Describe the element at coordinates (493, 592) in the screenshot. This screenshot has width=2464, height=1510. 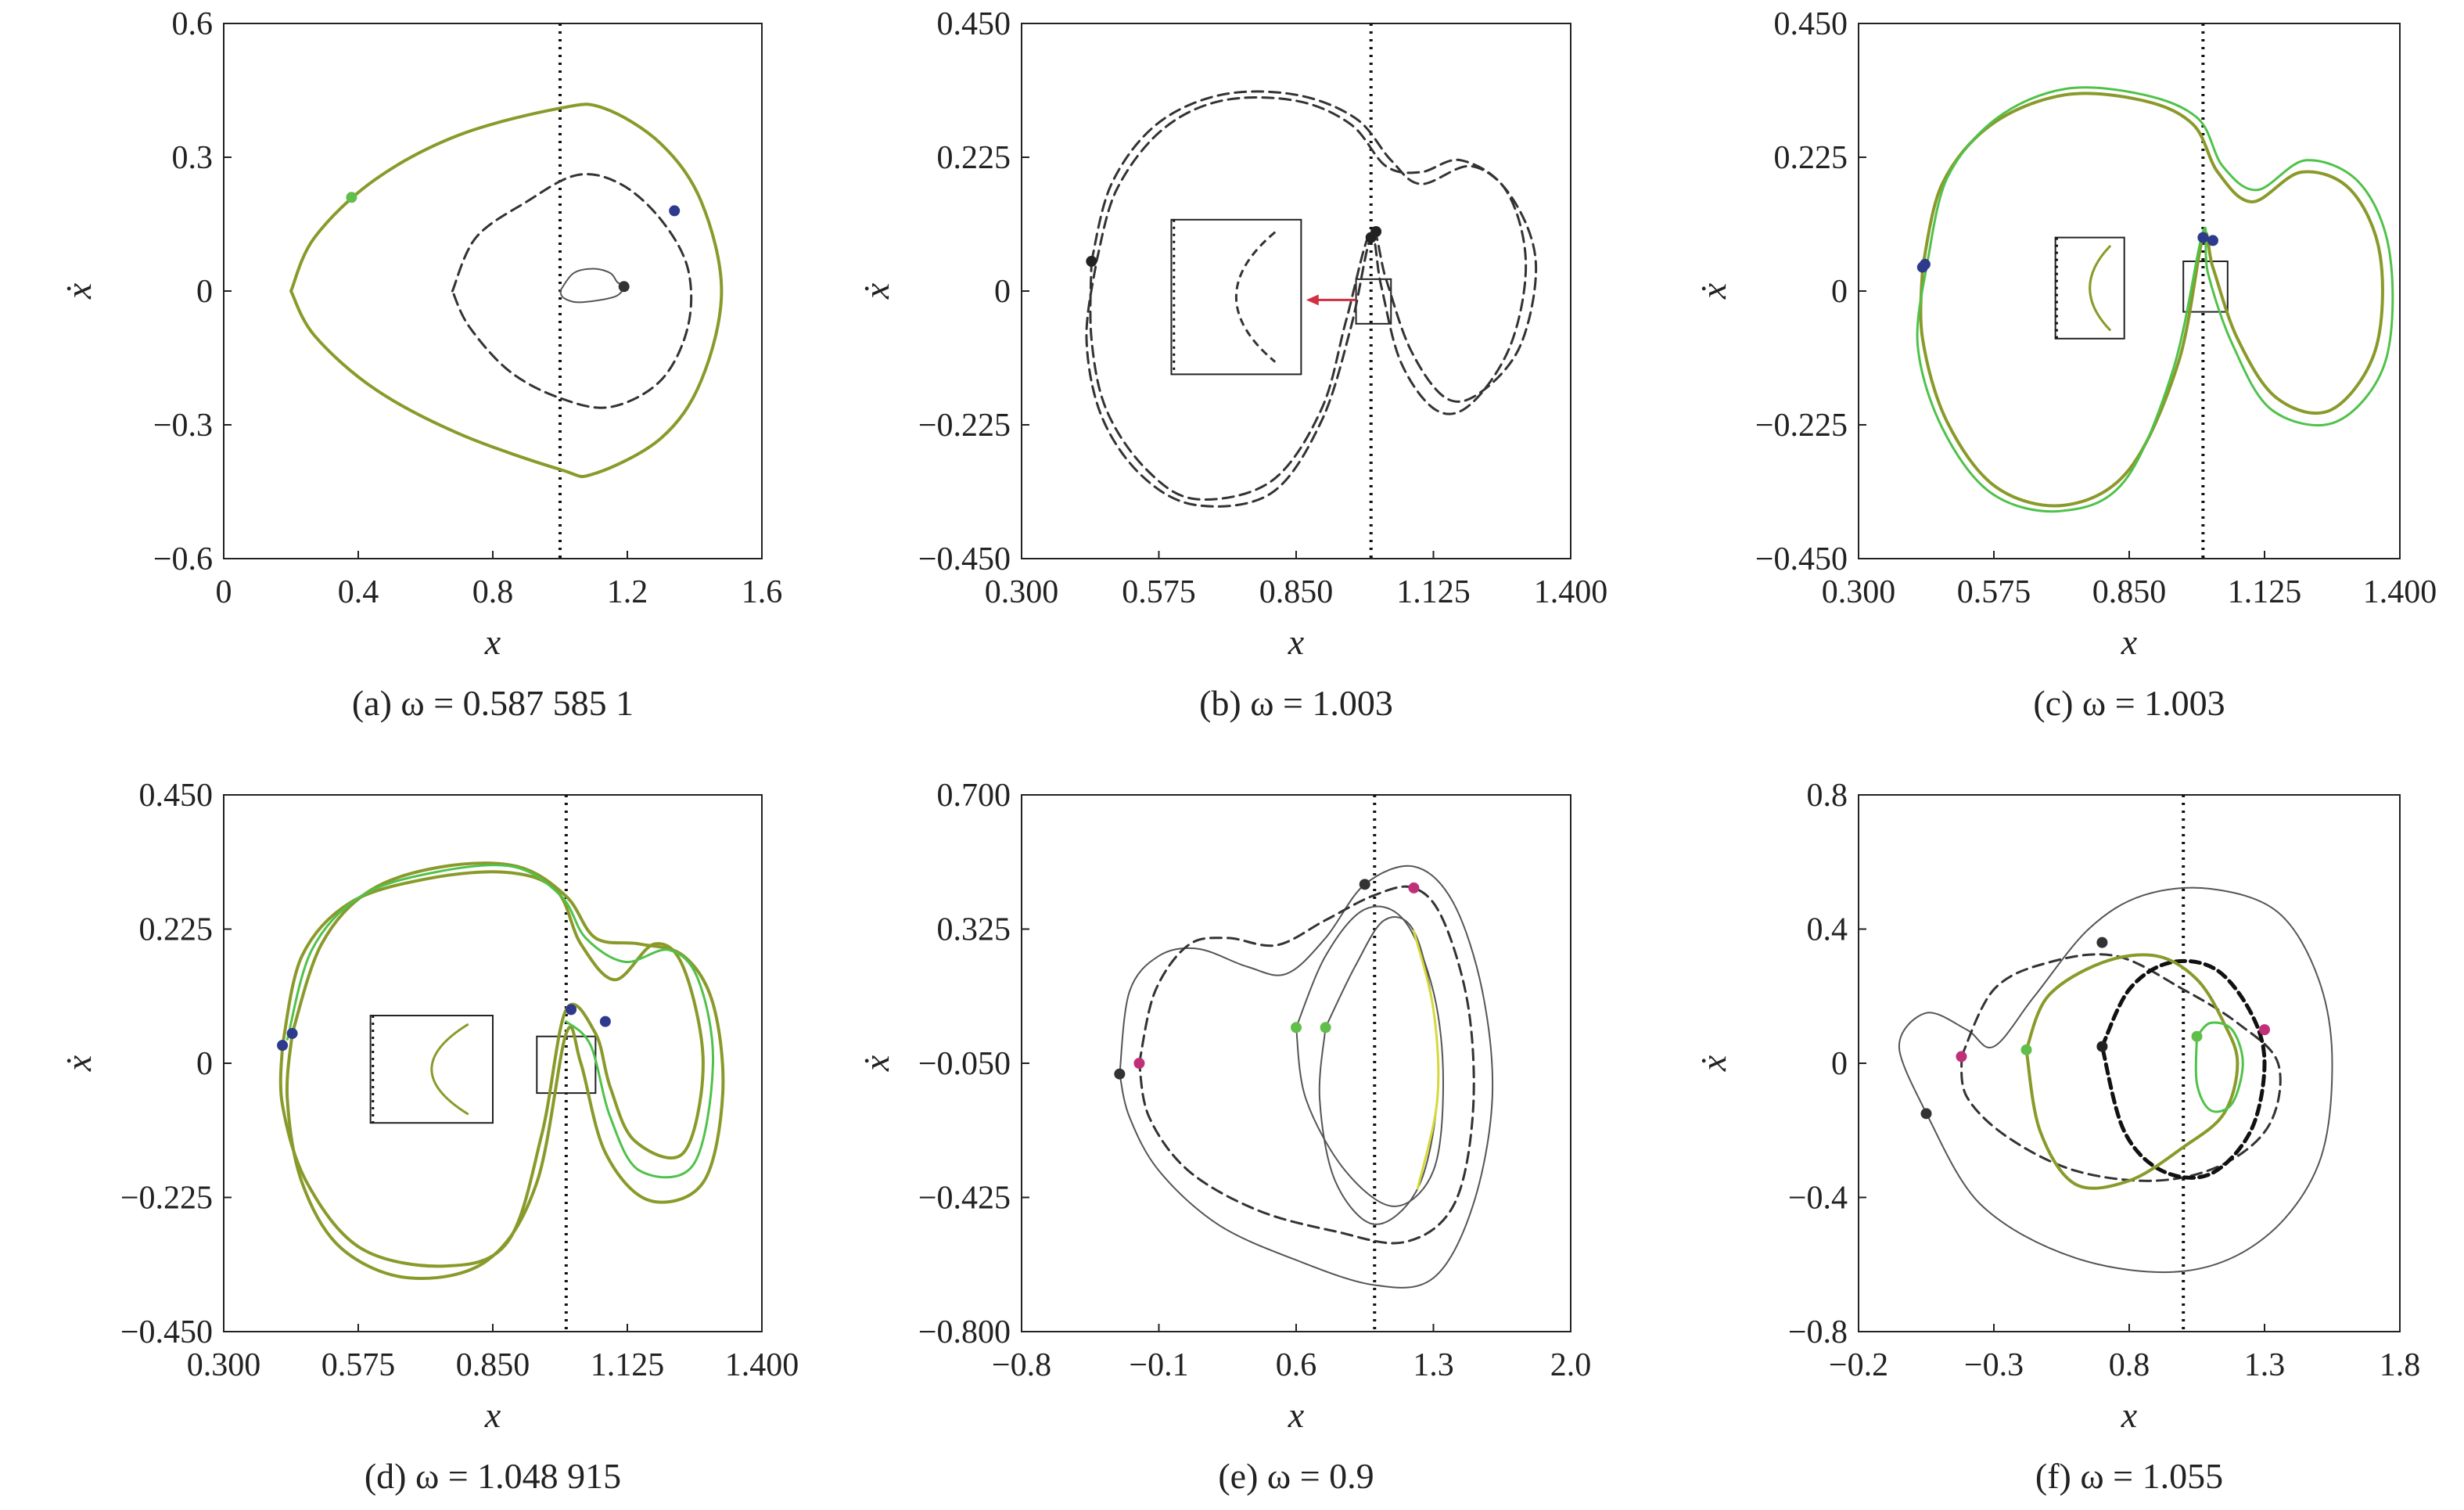
I see `x-tick-label: 0.8` at that location.